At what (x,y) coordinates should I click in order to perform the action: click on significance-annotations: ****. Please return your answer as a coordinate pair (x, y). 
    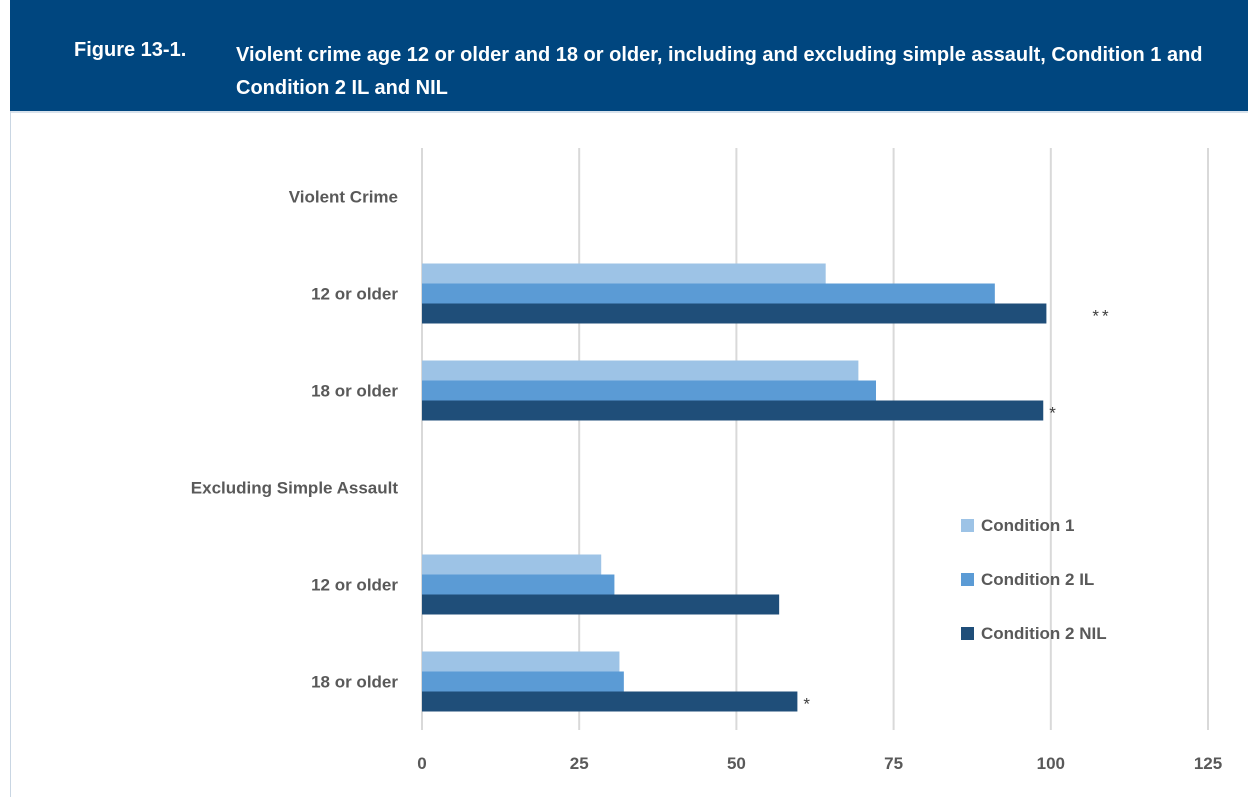
    Looking at the image, I should click on (957, 510).